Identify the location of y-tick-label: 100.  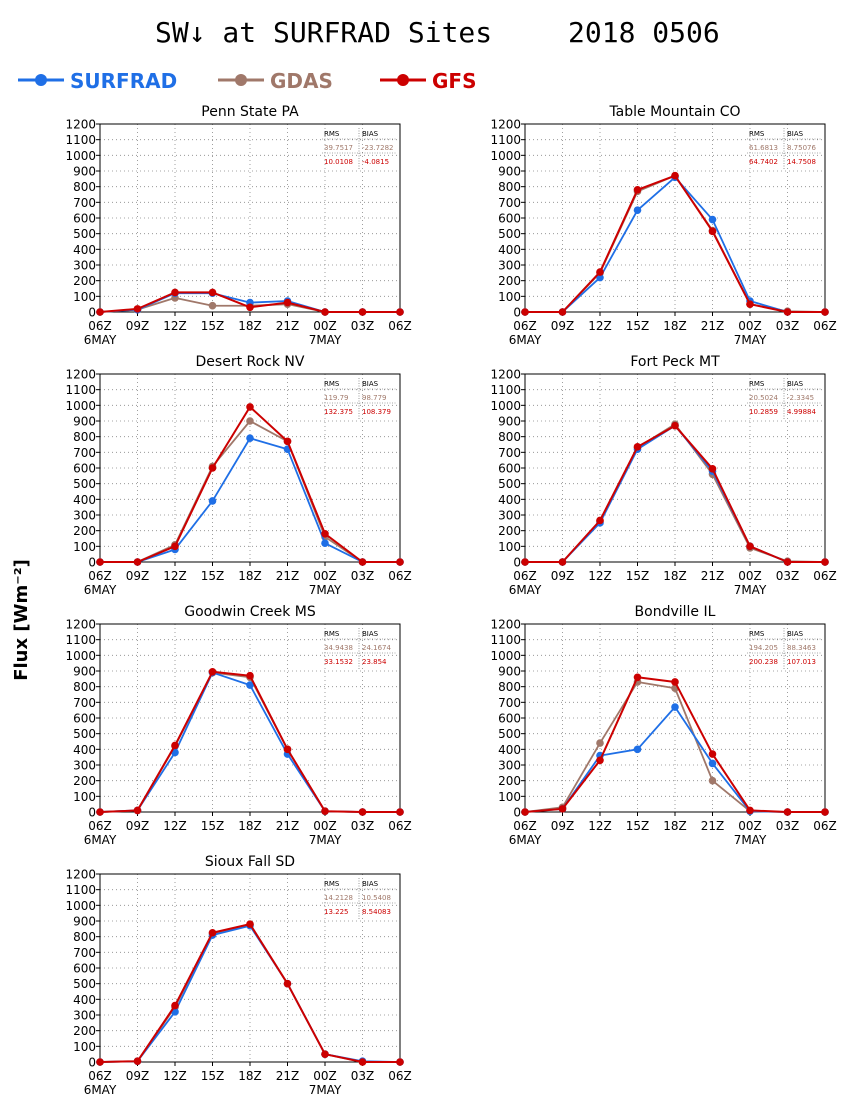
(509, 797).